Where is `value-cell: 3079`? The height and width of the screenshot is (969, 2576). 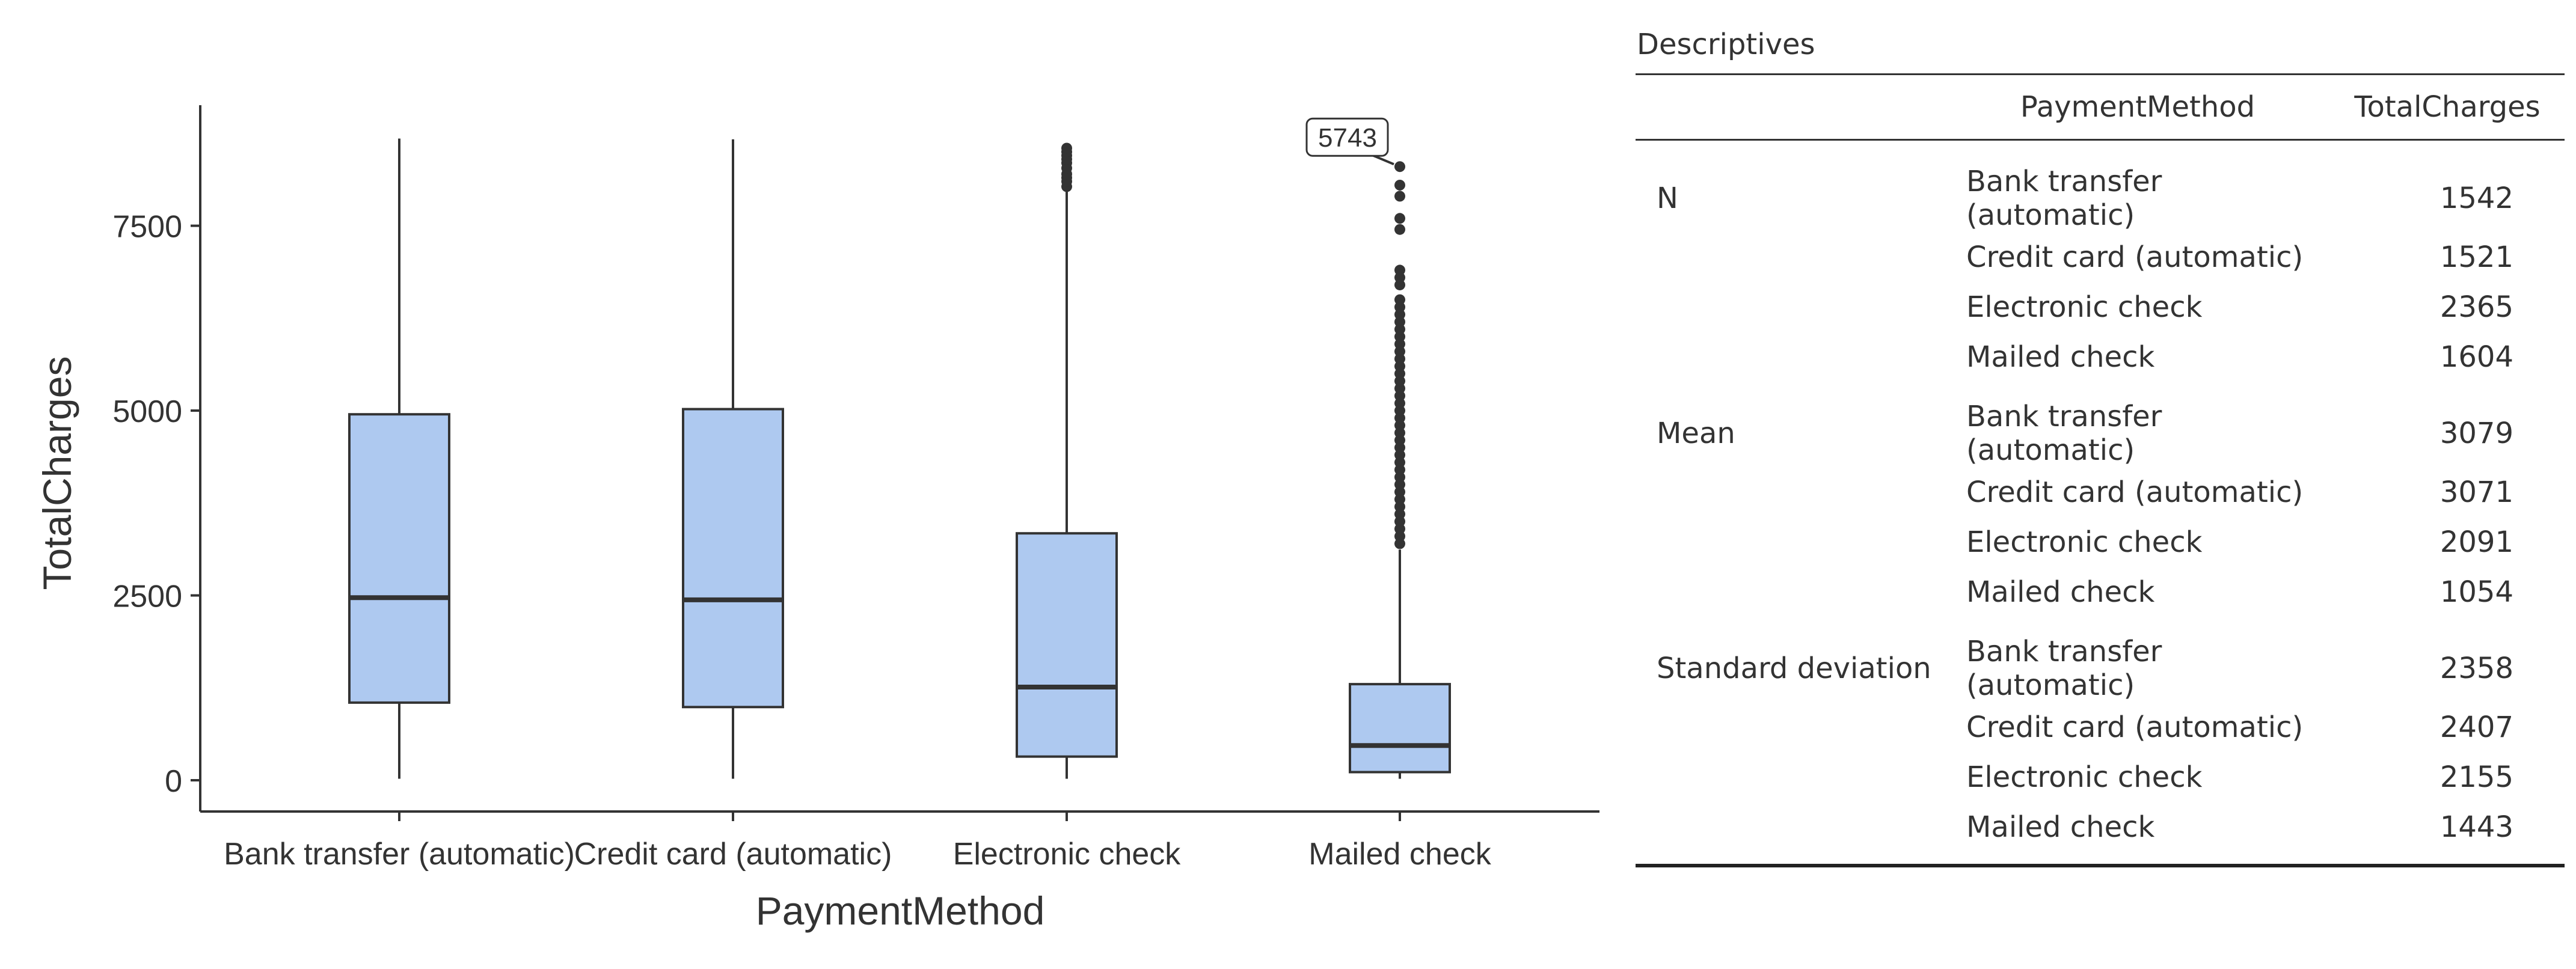 value-cell: 3079 is located at coordinates (2447, 424).